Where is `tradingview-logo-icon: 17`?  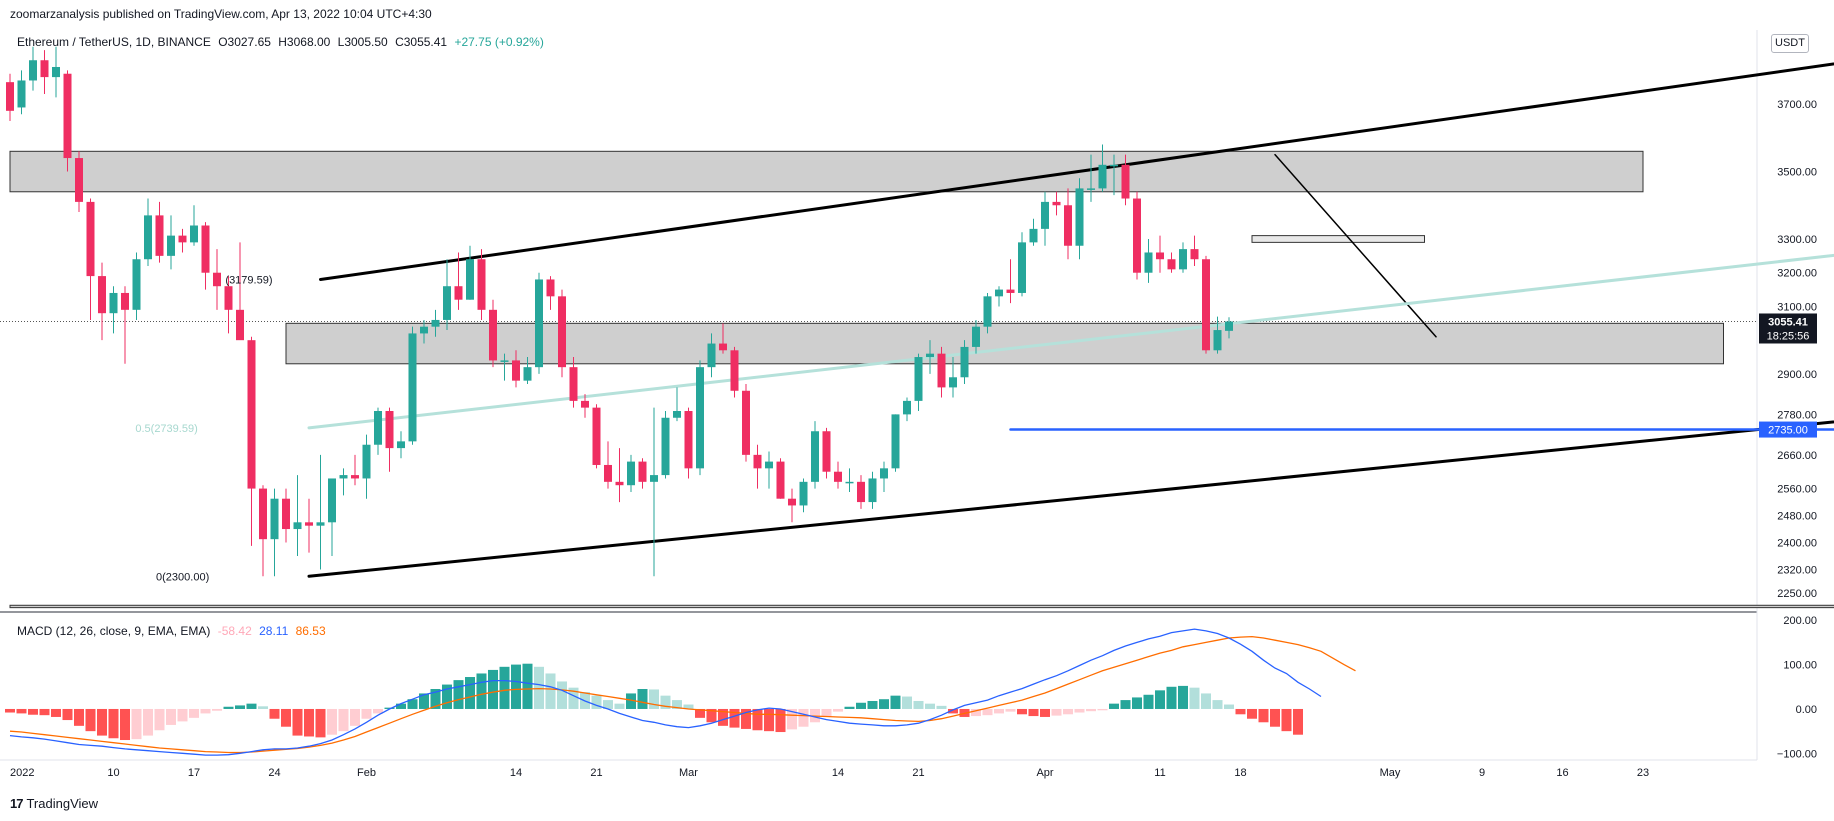 tradingview-logo-icon: 17 is located at coordinates (17, 803).